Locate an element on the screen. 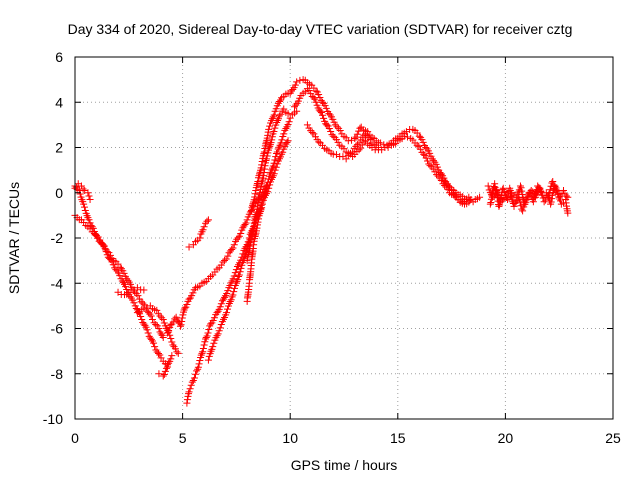  y-axis-label: SDTVAR / TECUs is located at coordinates (14, 238).